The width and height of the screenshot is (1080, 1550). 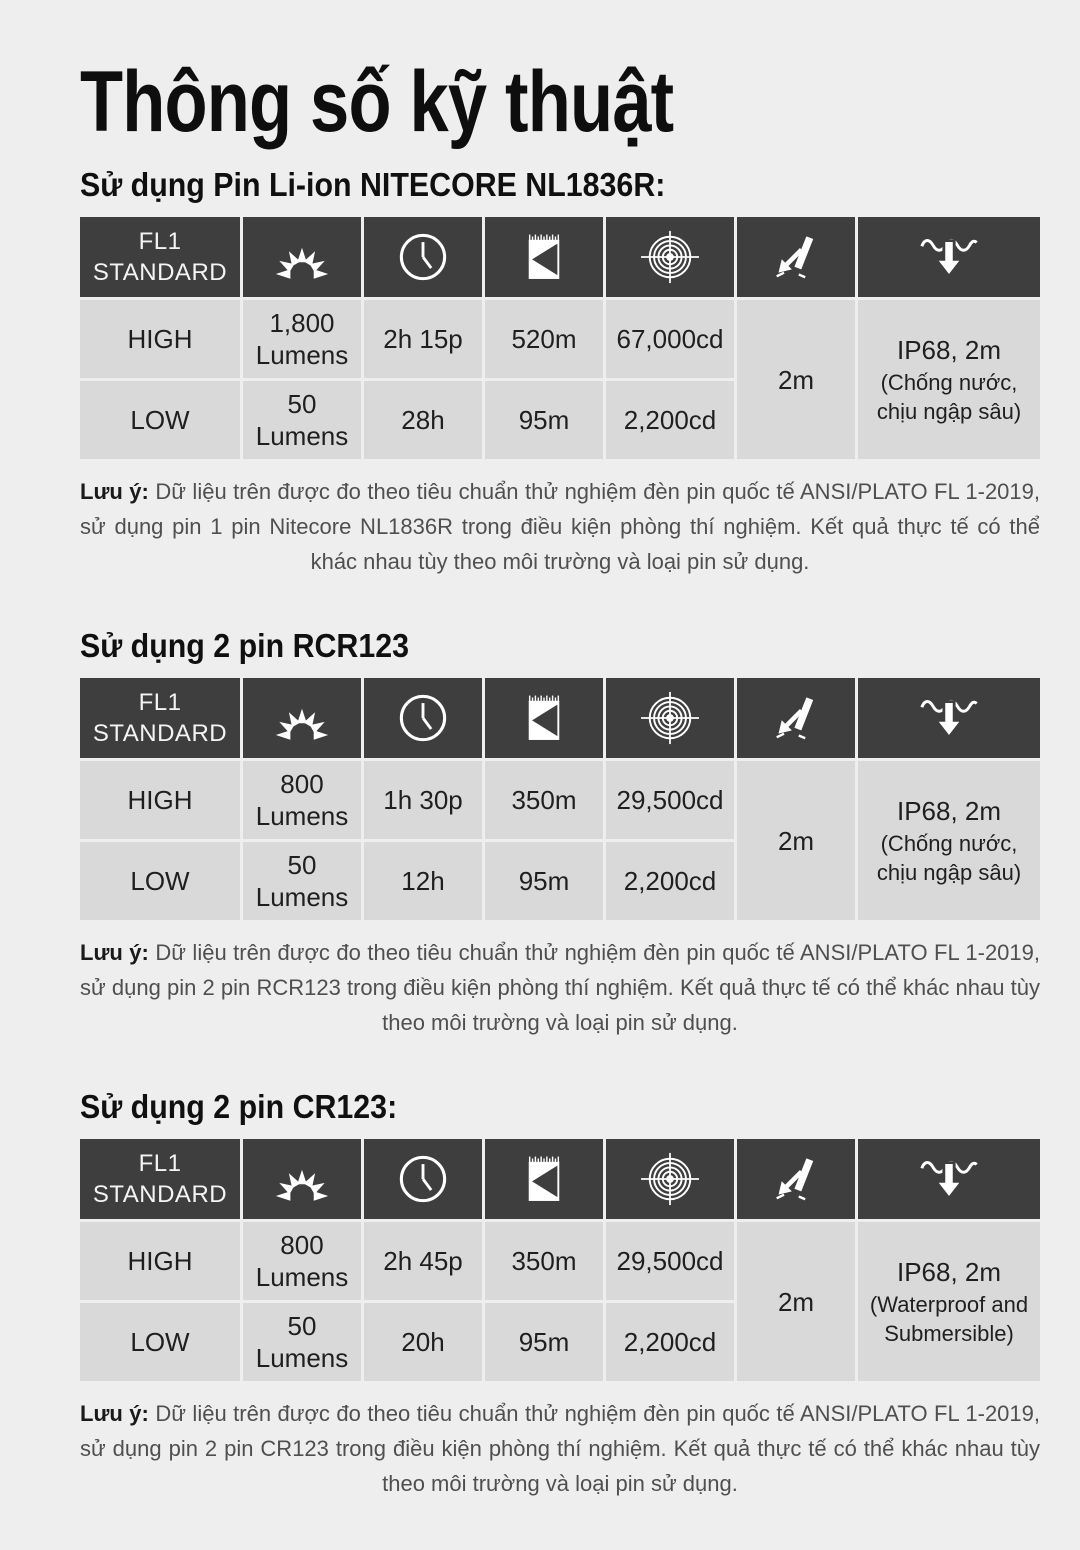 What do you see at coordinates (423, 1342) in the screenshot?
I see `runtime-cell: 20h` at bounding box center [423, 1342].